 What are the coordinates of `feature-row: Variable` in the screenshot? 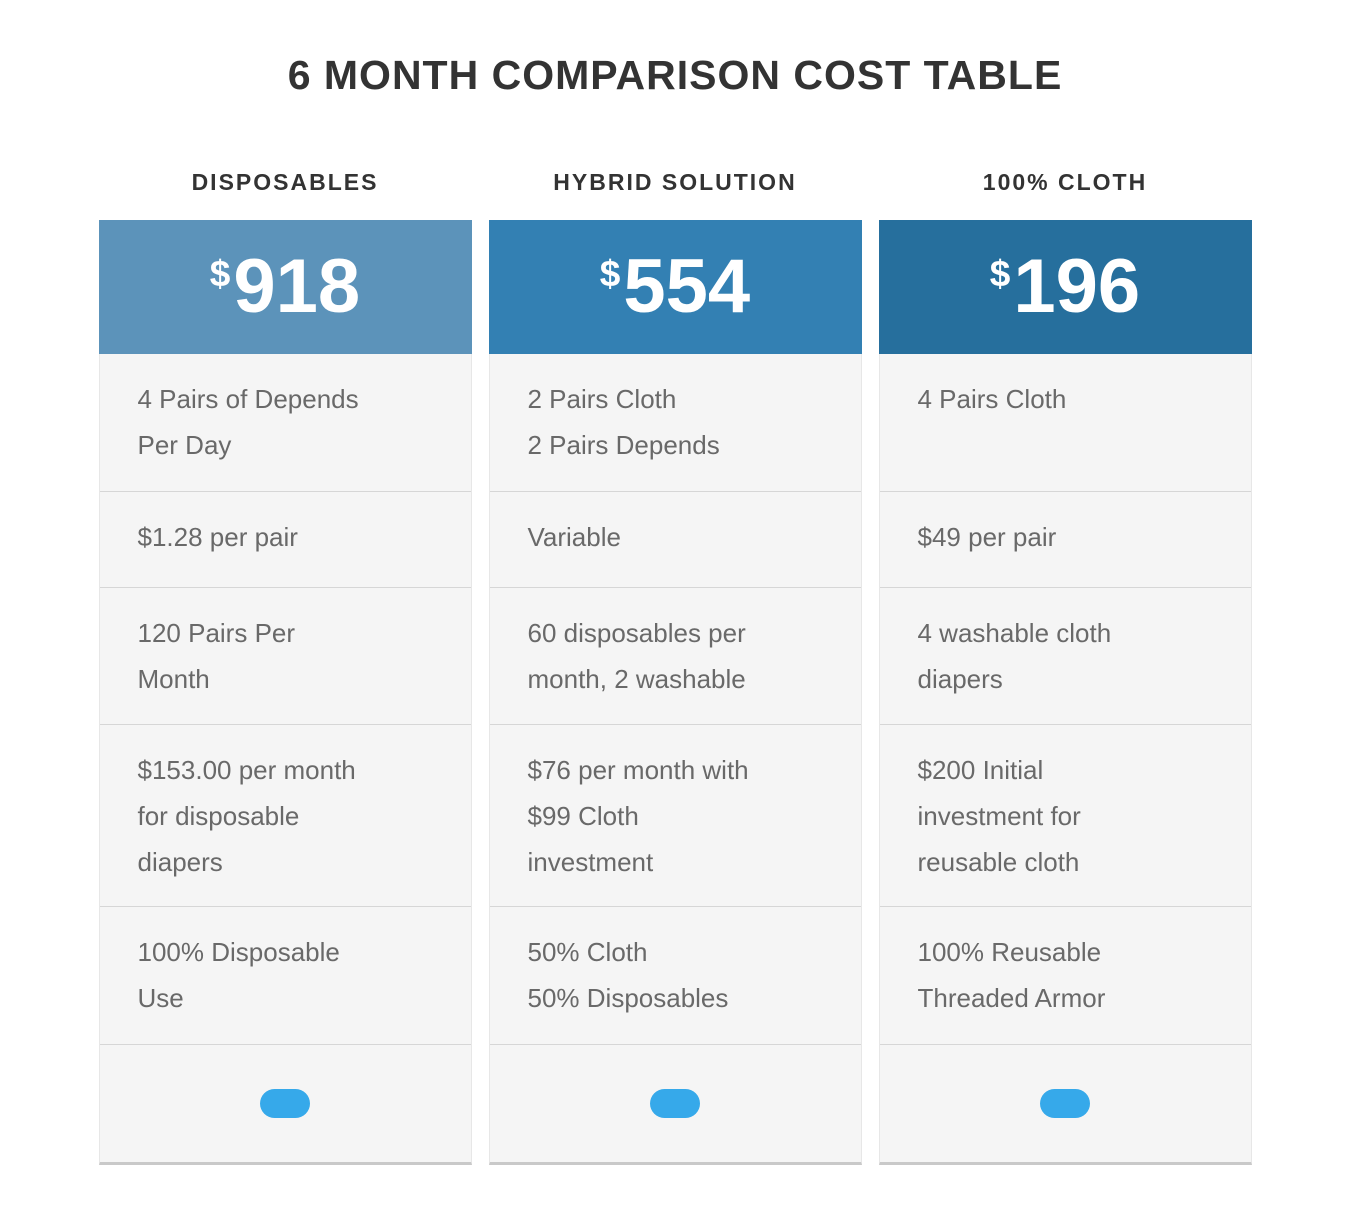 It's located at (675, 539).